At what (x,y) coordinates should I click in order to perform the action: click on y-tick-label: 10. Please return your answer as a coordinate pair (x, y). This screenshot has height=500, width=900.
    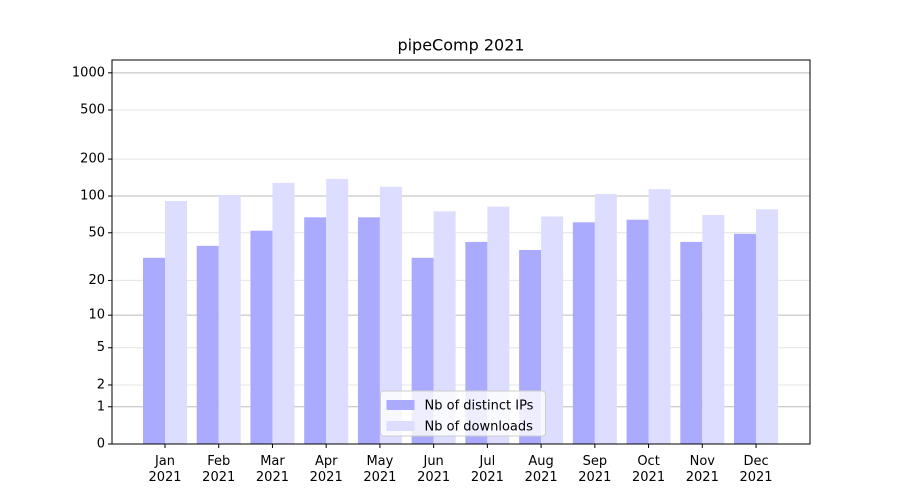
    Looking at the image, I should click on (96, 315).